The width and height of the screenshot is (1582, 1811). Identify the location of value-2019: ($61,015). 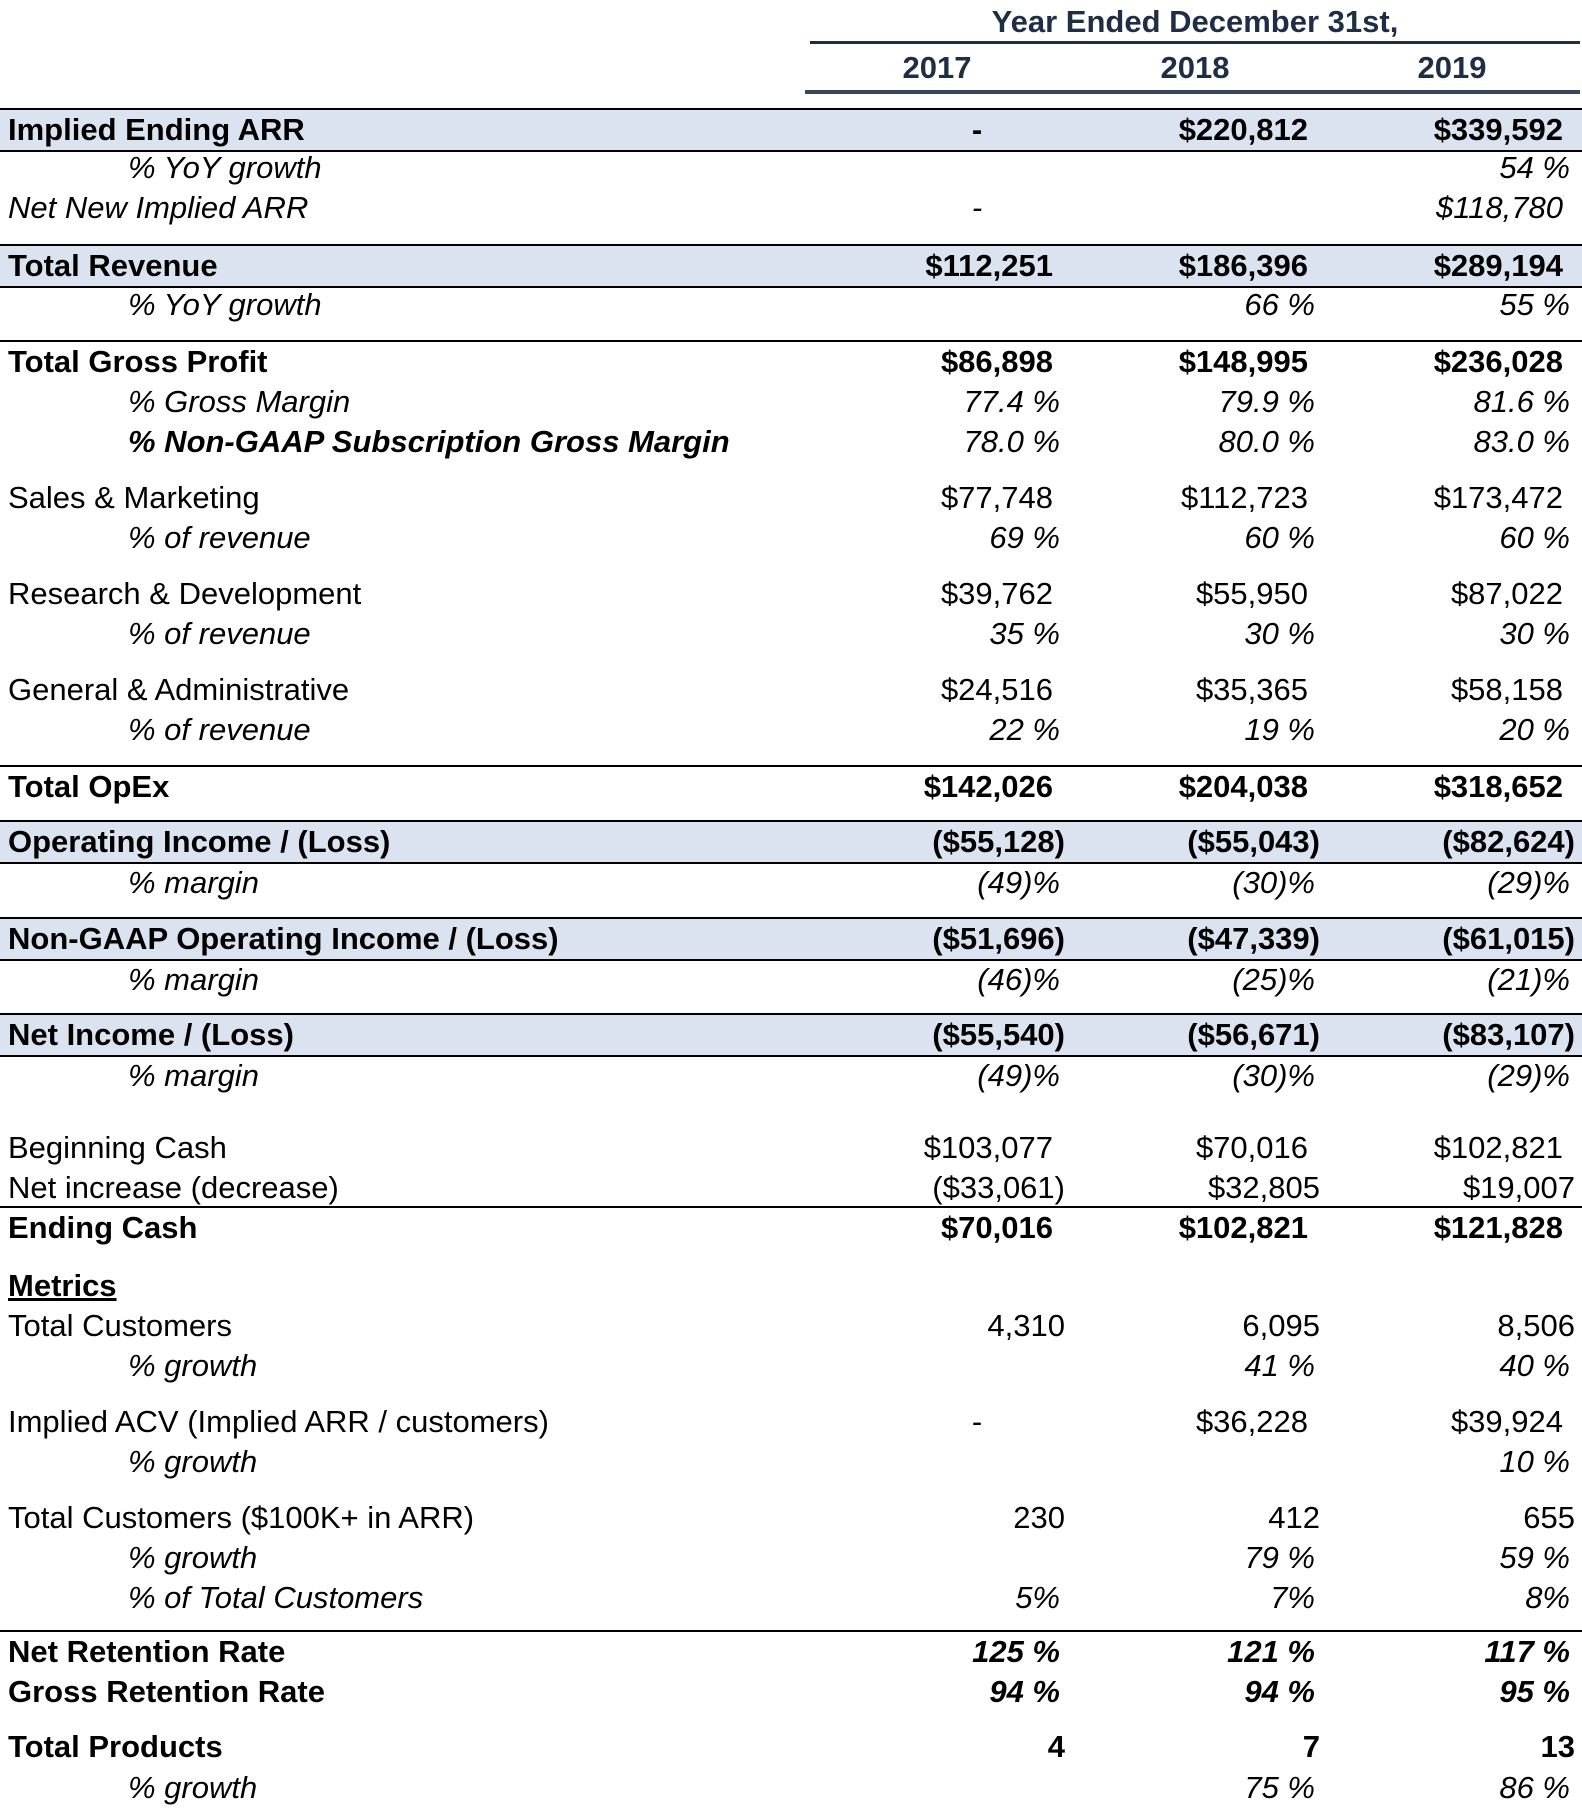
(1508, 938).